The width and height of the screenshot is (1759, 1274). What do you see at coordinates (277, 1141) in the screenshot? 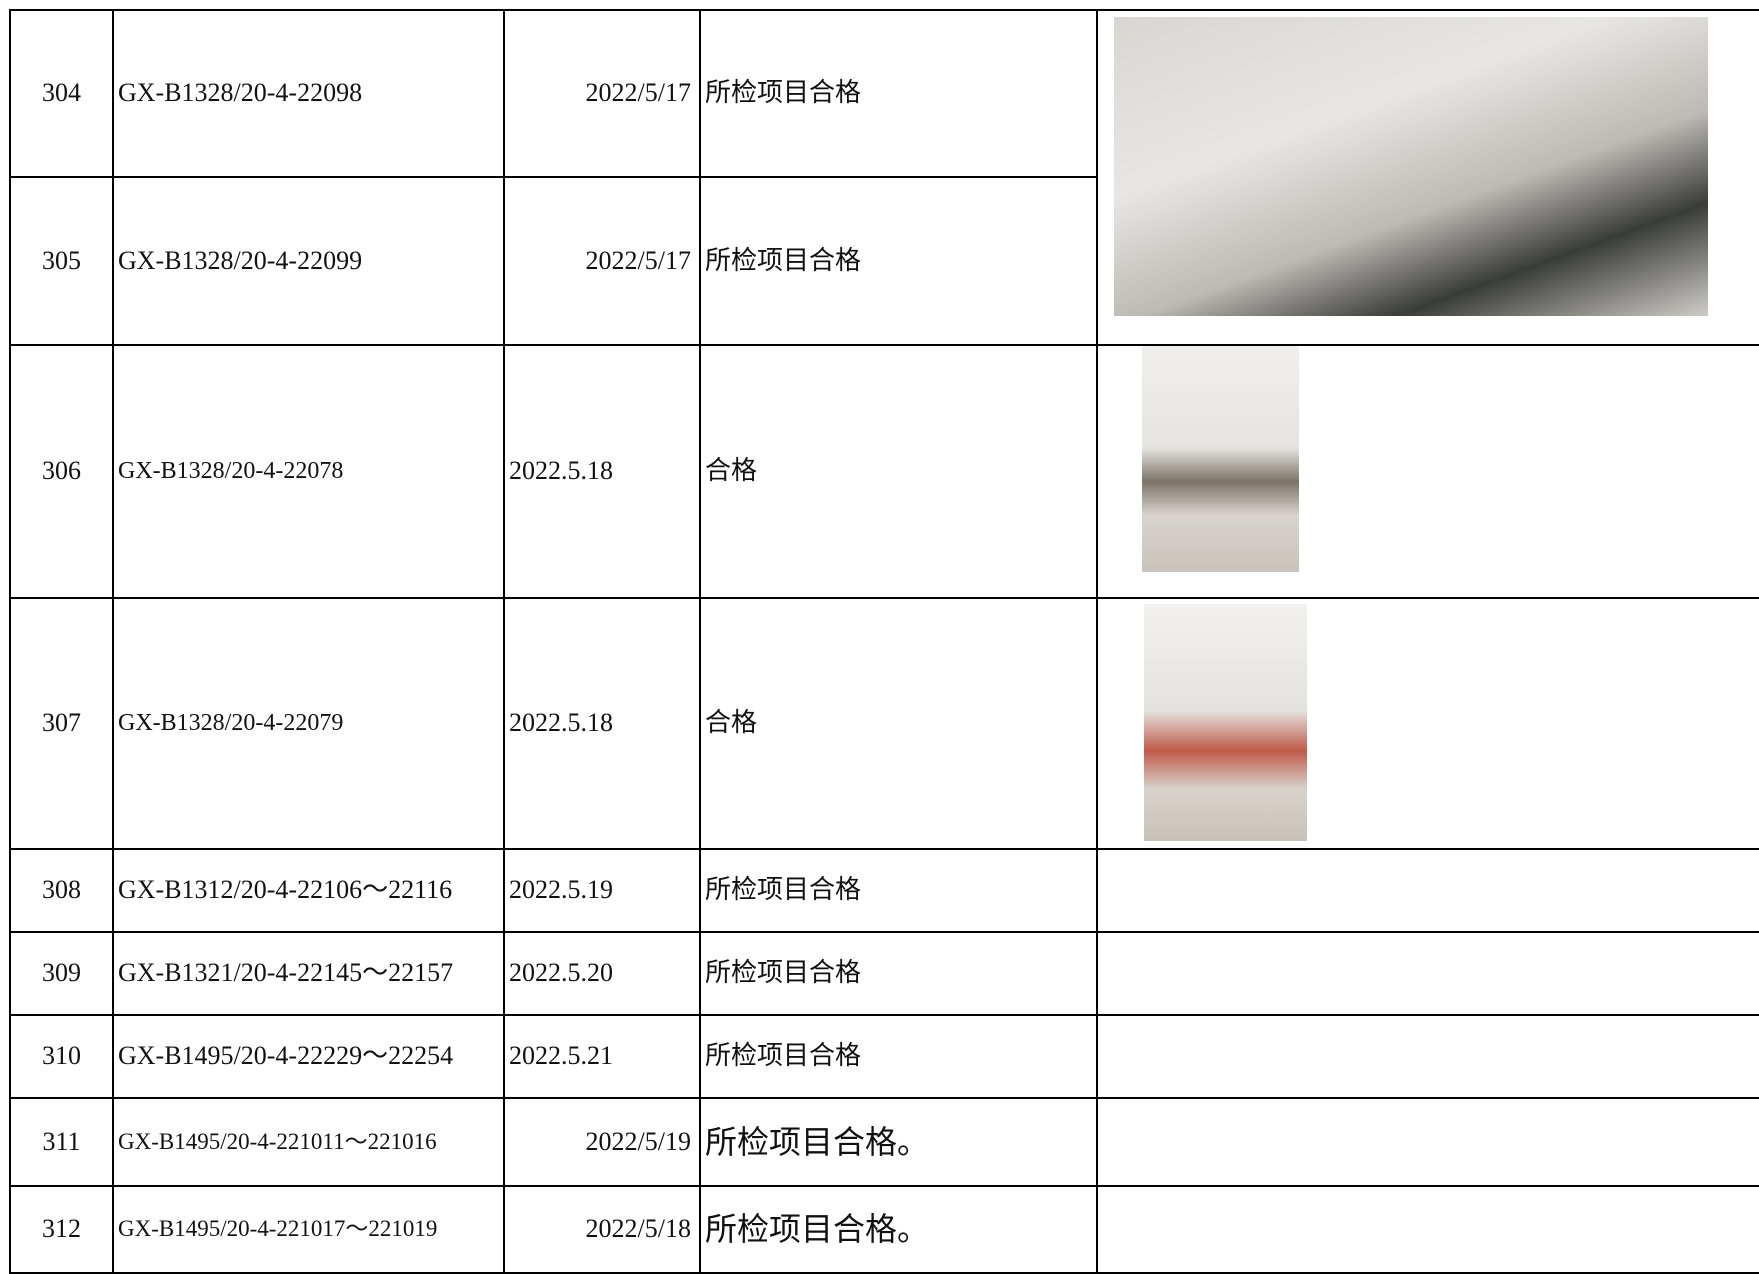
I see `cell: GX-B1495/20-4-221011～221016` at bounding box center [277, 1141].